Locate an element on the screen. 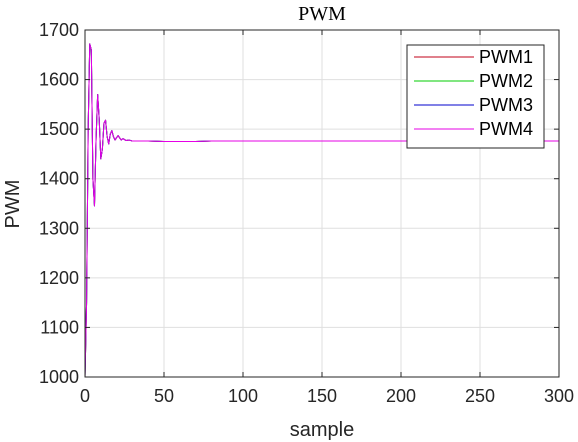  x-tick-label: 300 is located at coordinates (559, 396).